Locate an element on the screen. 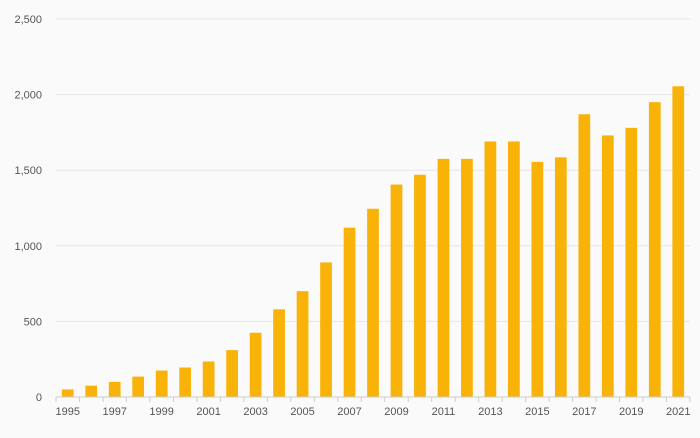  bar-2010 is located at coordinates (420, 285).